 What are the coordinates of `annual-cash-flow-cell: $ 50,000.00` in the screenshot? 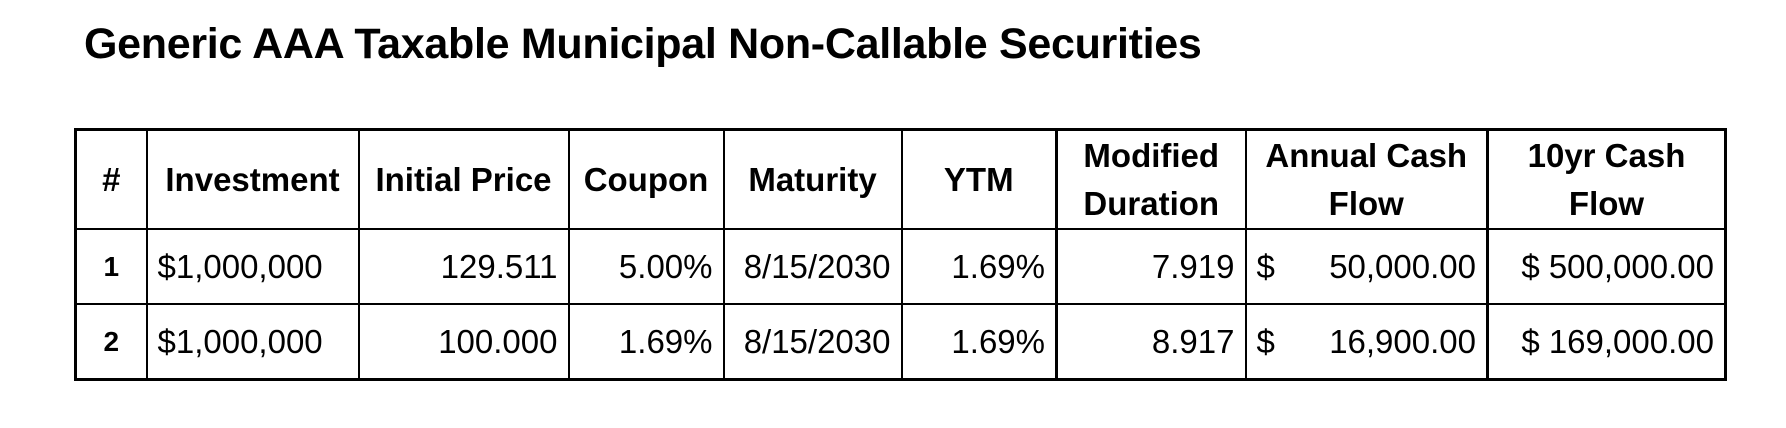 It's located at (1366, 266).